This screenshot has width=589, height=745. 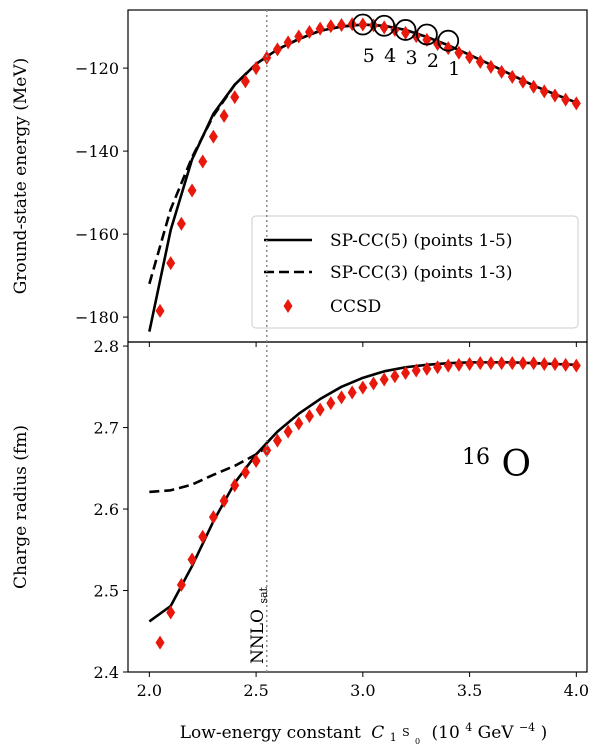 I want to click on nnlo-sat-label: NNLO sat, so click(x=259, y=625).